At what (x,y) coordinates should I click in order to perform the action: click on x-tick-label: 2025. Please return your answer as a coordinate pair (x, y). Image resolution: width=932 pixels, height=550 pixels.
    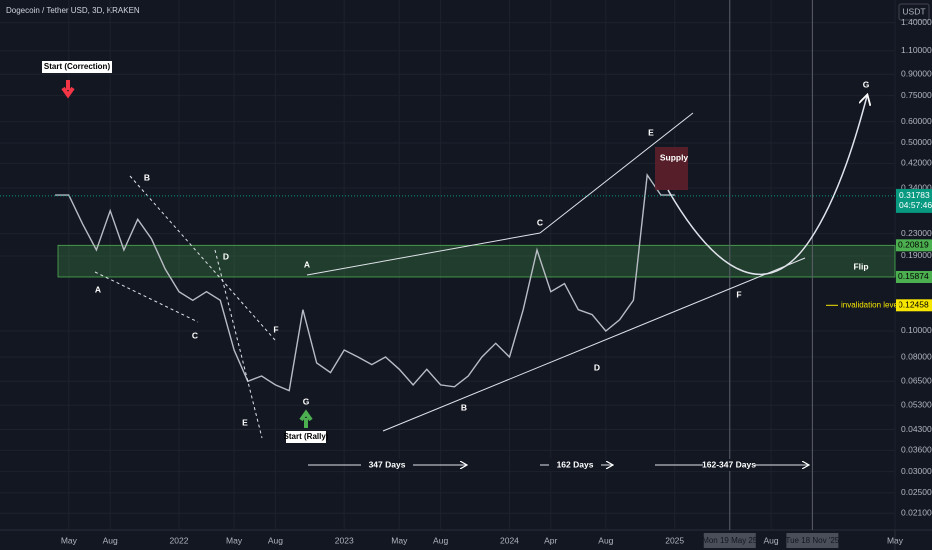
    Looking at the image, I should click on (674, 540).